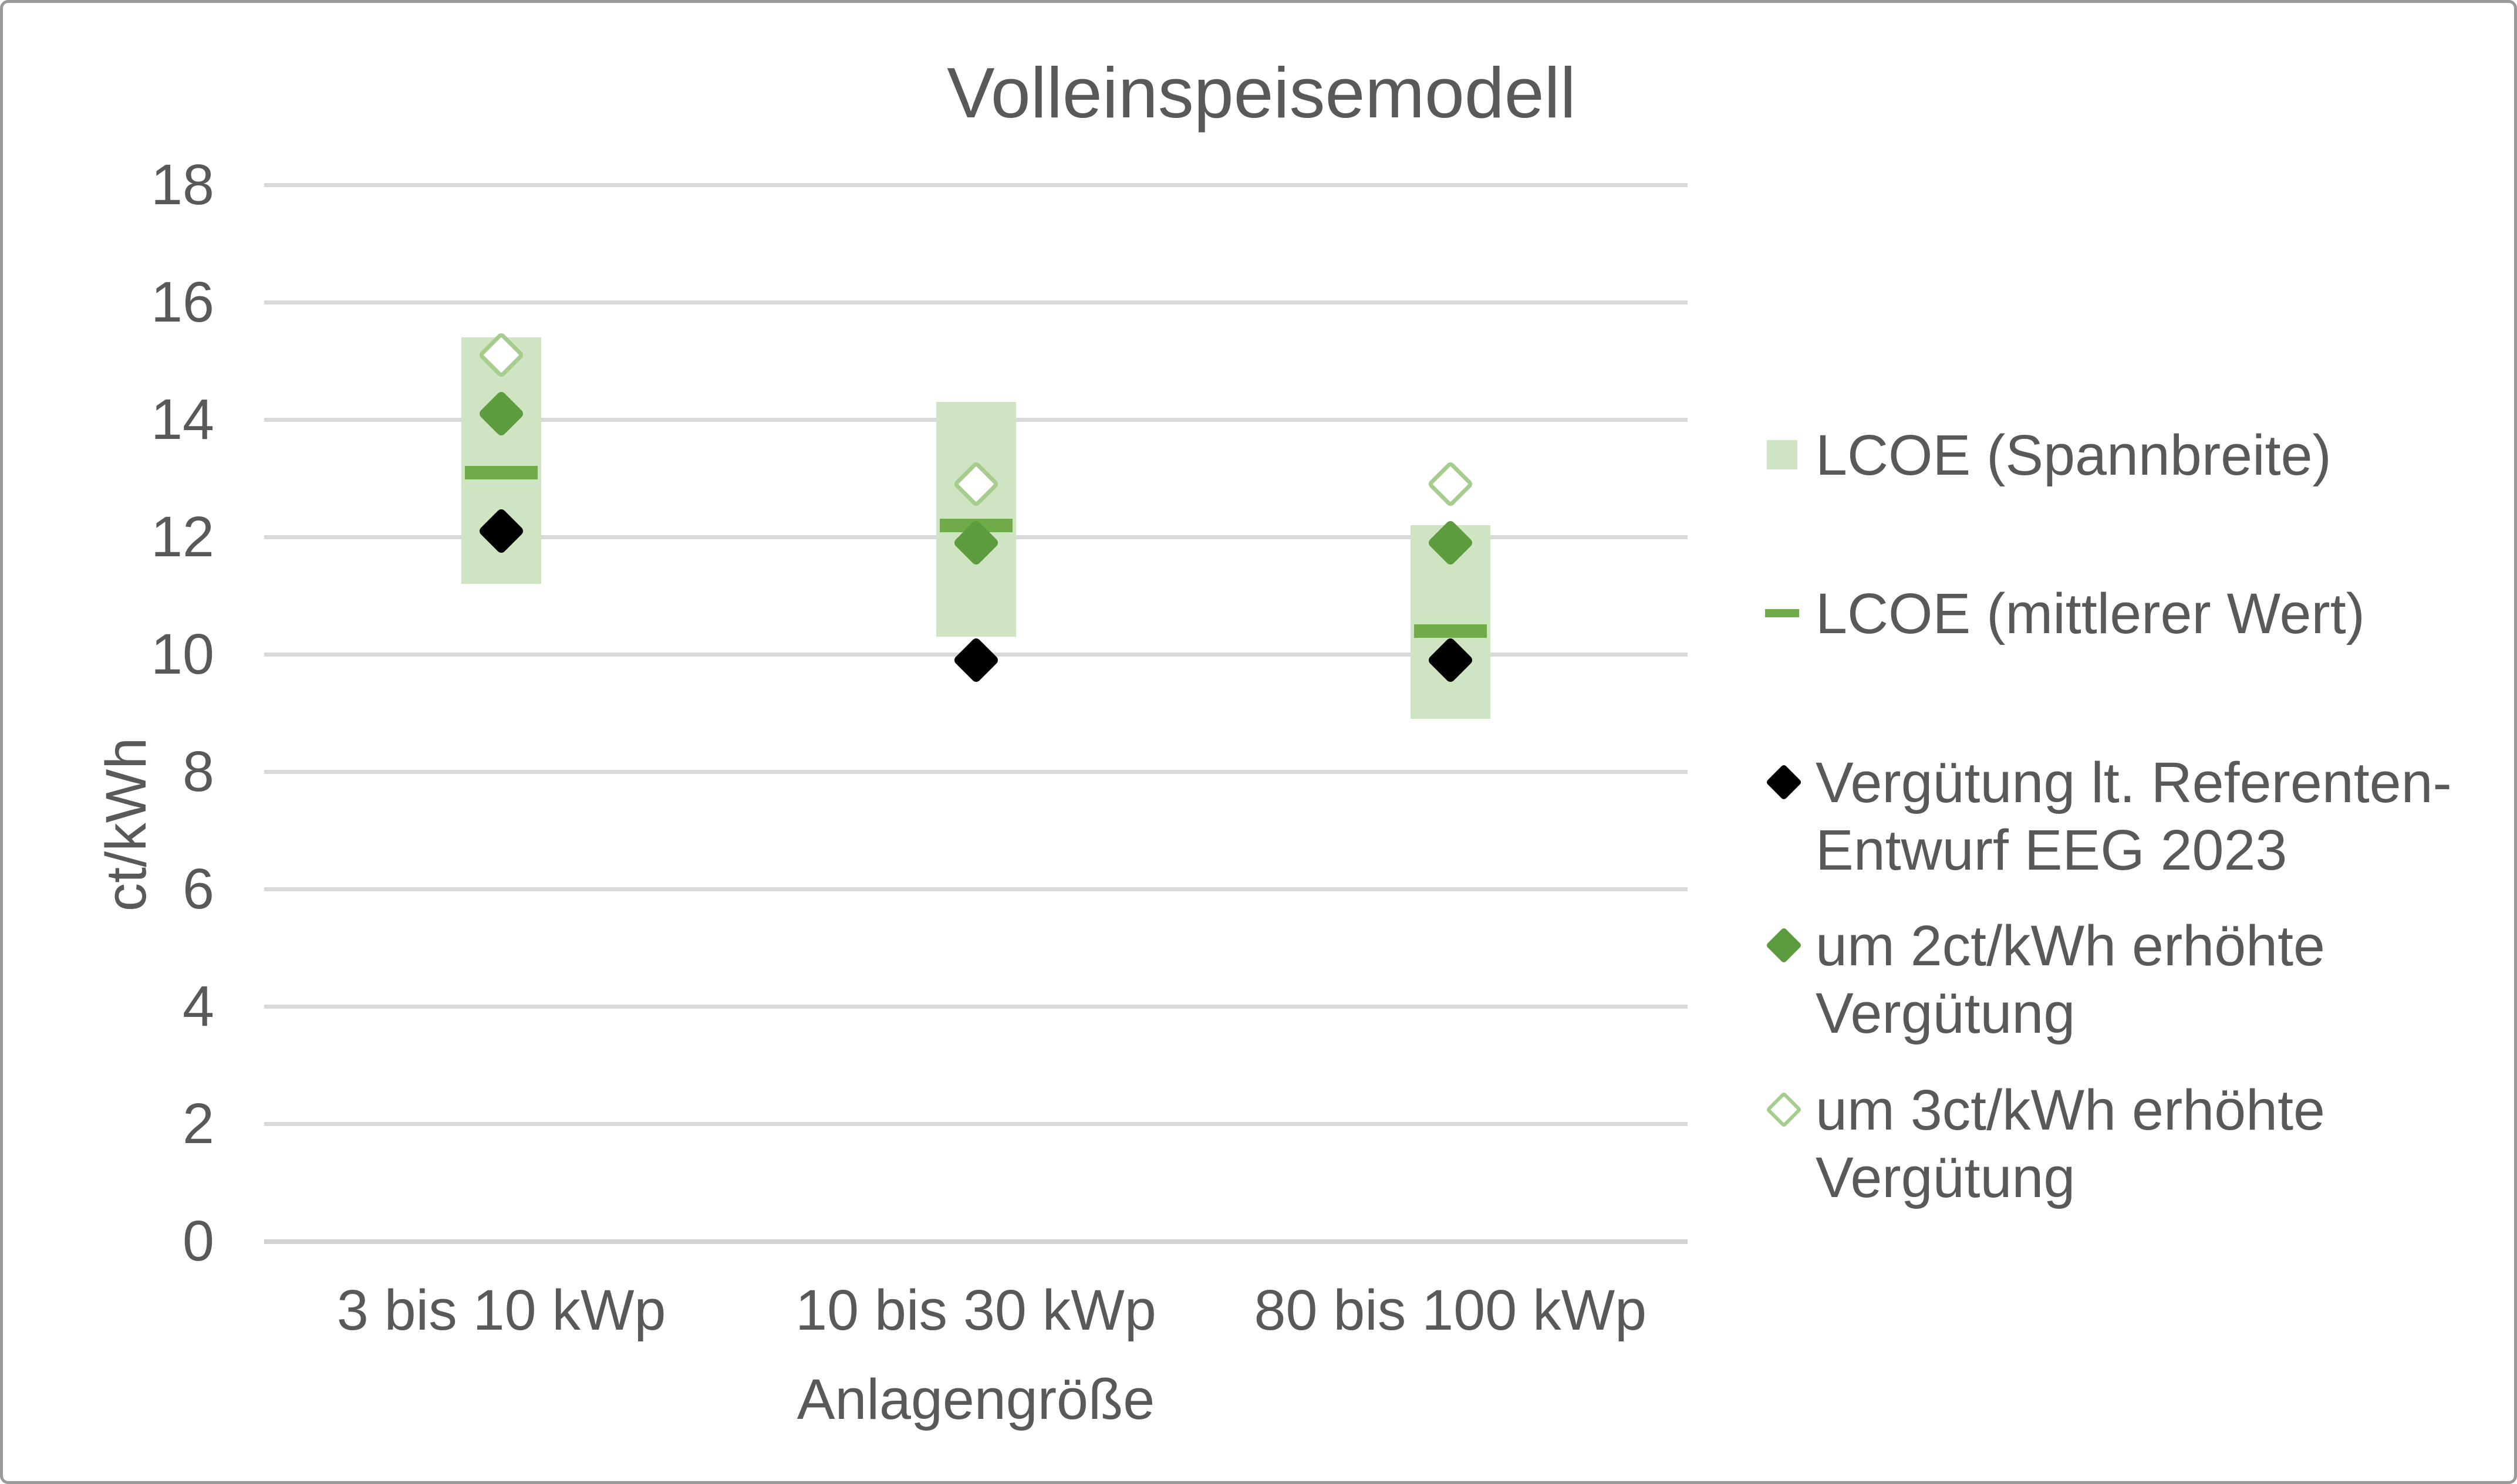 The width and height of the screenshot is (2517, 1484). Describe the element at coordinates (2070, 979) in the screenshot. I see `legend-label-plus2ct: um 2ct/kWh erhöhte Vergütung` at that location.